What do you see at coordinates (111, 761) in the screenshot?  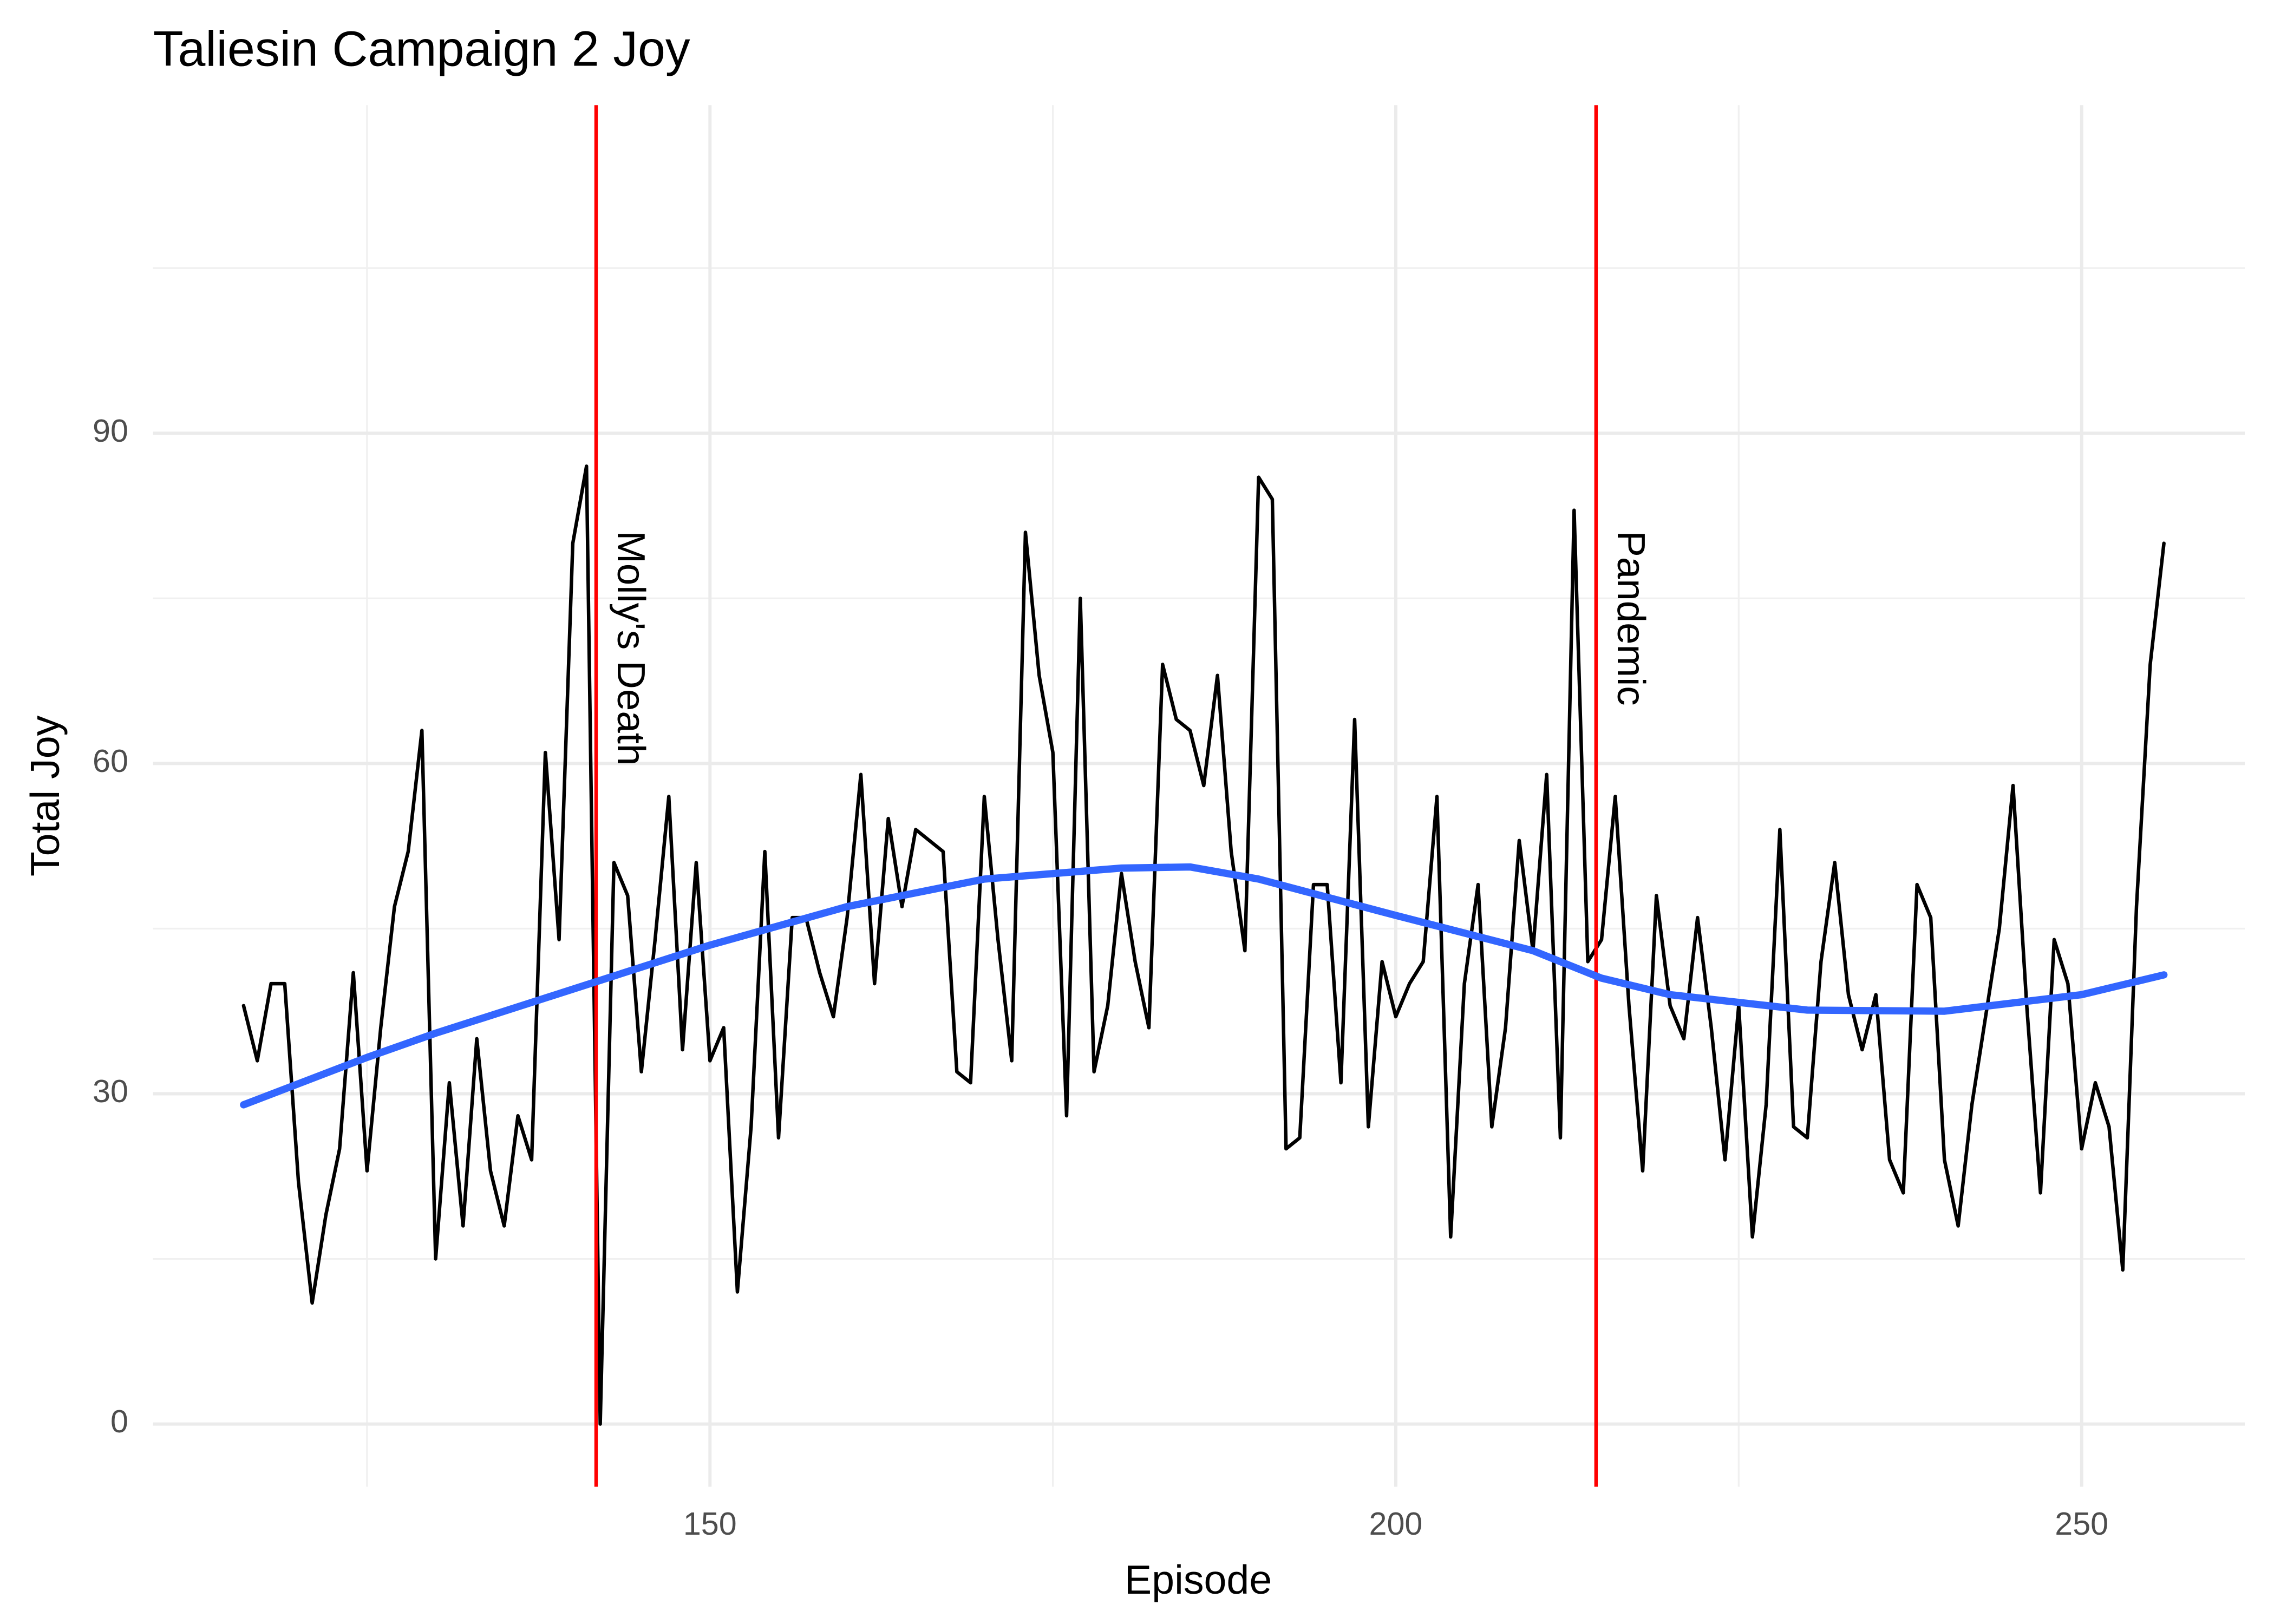 I see `y-tick-label: 60` at bounding box center [111, 761].